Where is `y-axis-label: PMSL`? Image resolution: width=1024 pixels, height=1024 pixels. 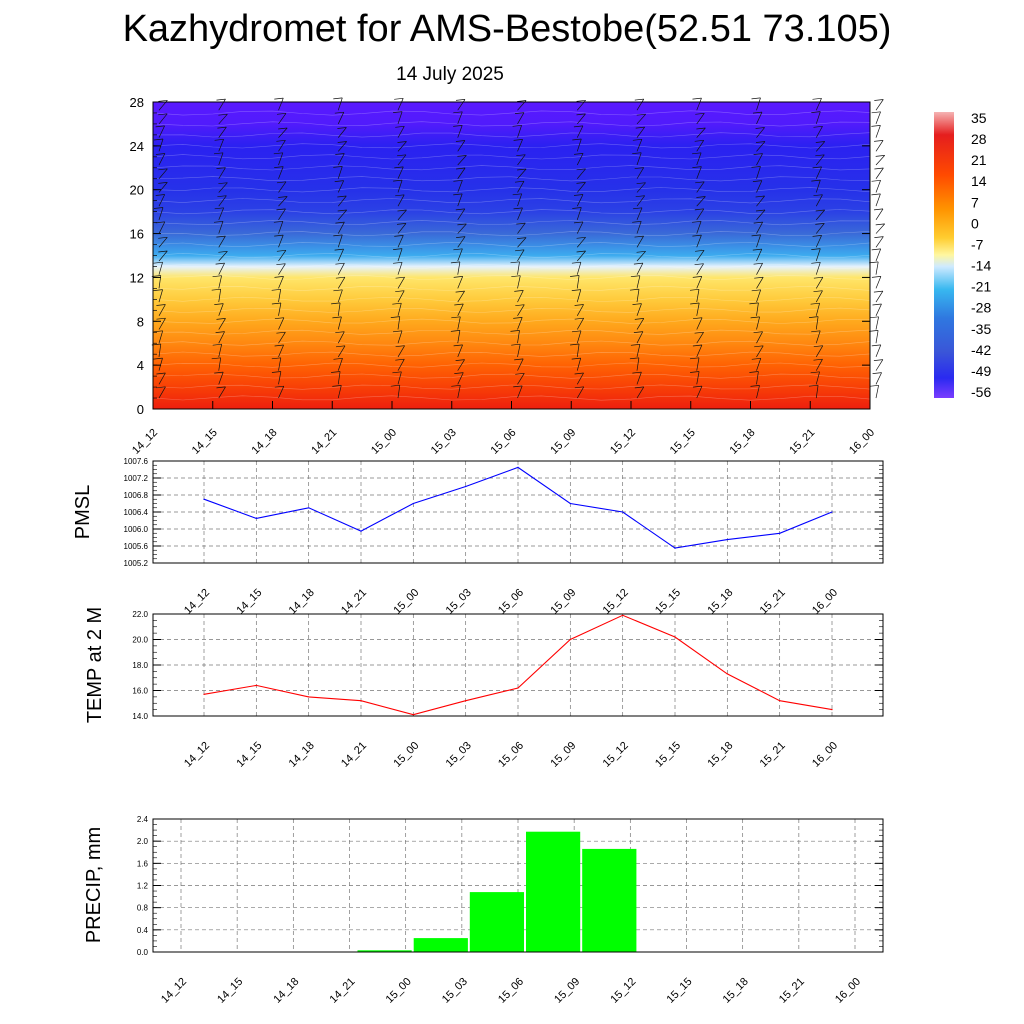
y-axis-label: PMSL is located at coordinates (83, 512).